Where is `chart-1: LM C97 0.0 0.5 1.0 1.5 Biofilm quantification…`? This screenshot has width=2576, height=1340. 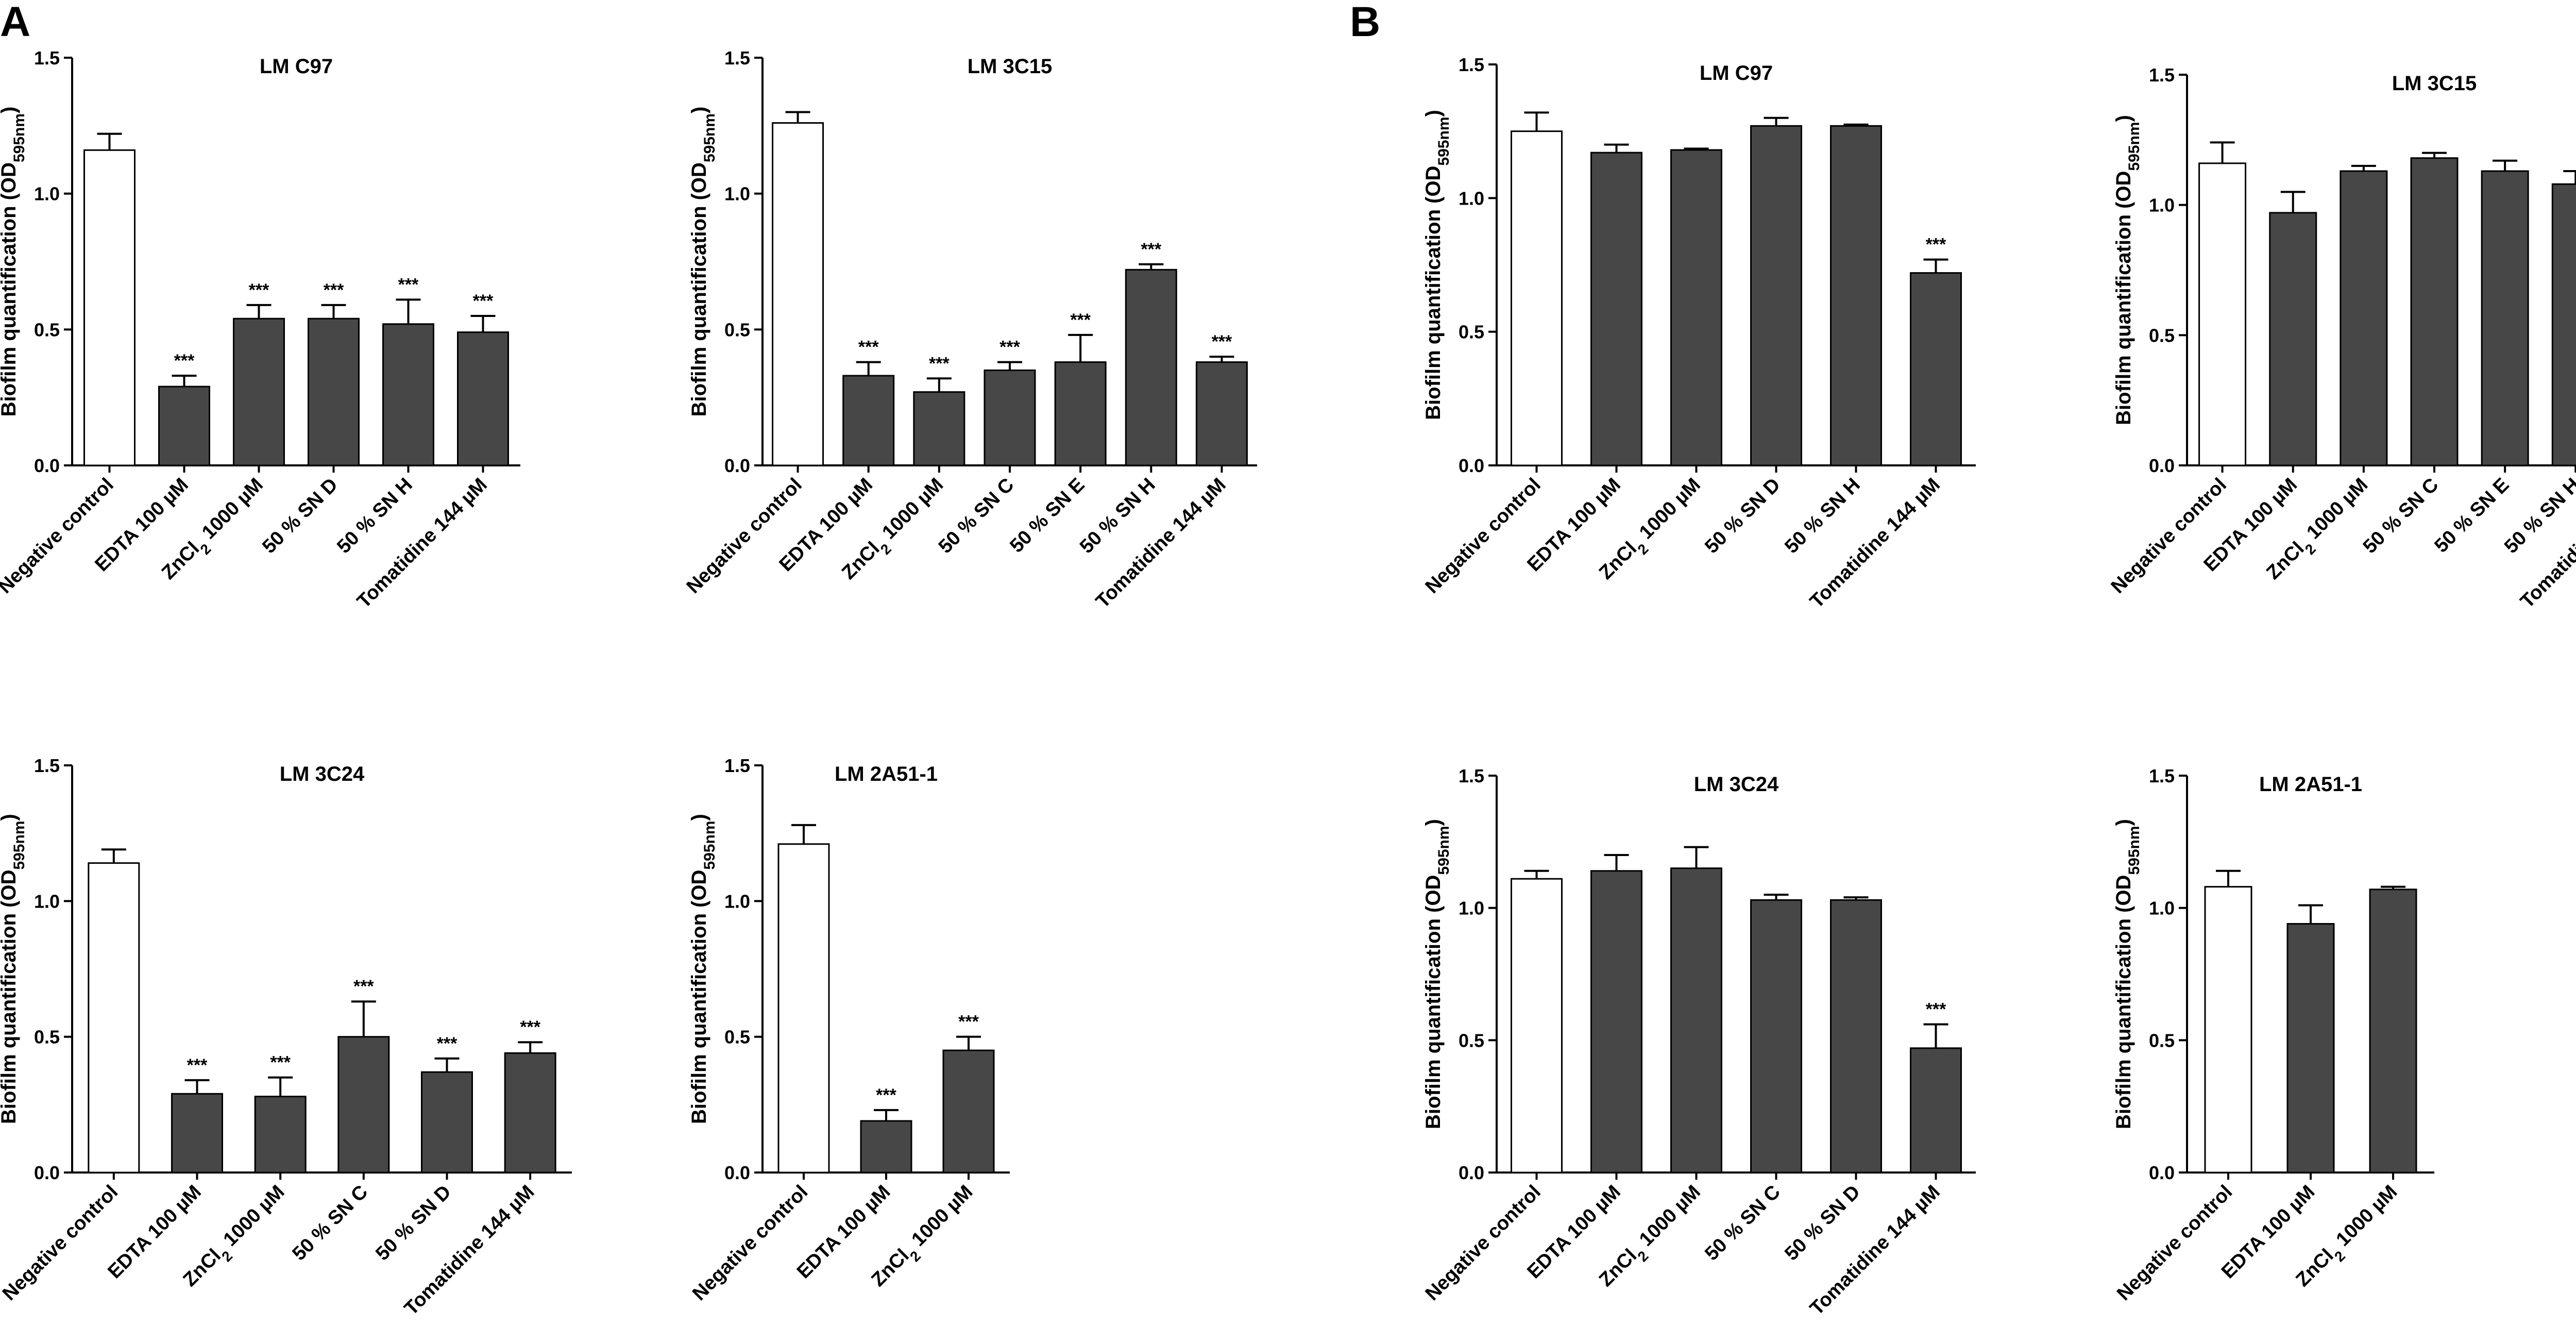 chart-1: LM C97 0.0 0.5 1.0 1.5 Biofilm quantification… is located at coordinates (260, 329).